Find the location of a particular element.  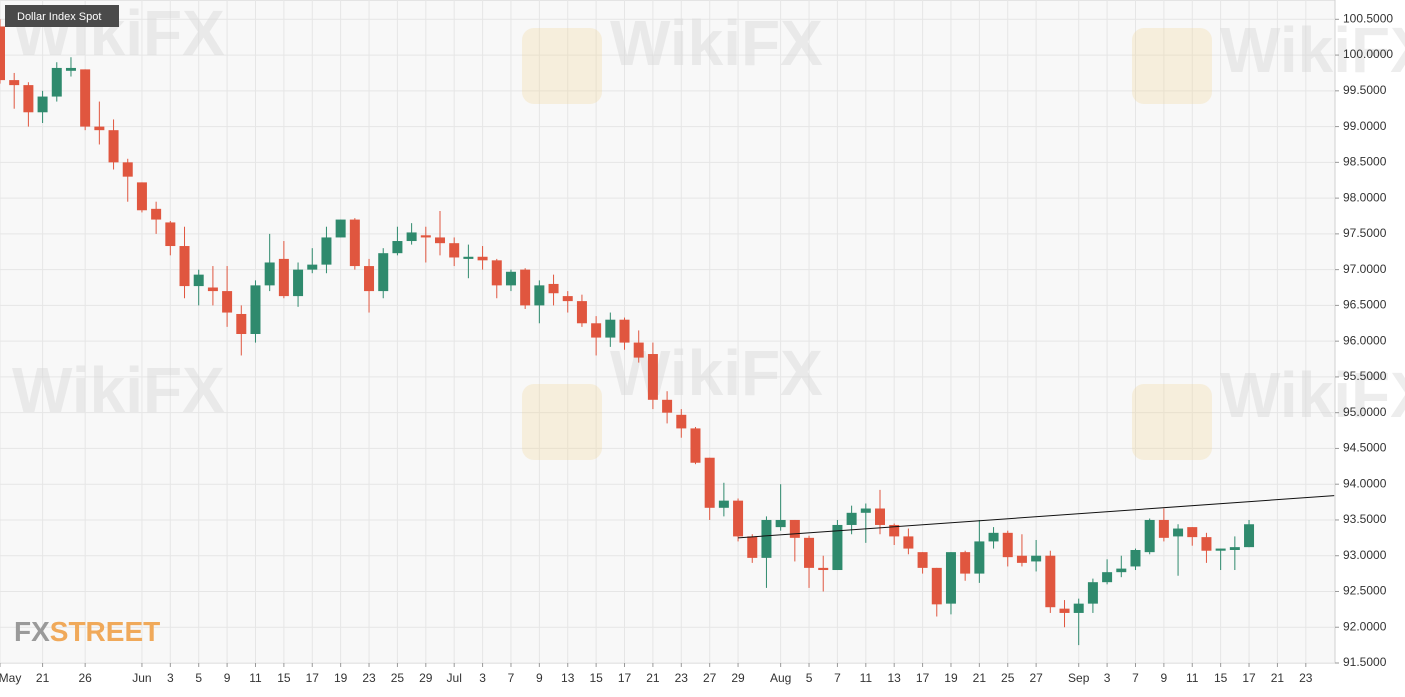

y-tick-label: 100.5000 is located at coordinates (1368, 18).